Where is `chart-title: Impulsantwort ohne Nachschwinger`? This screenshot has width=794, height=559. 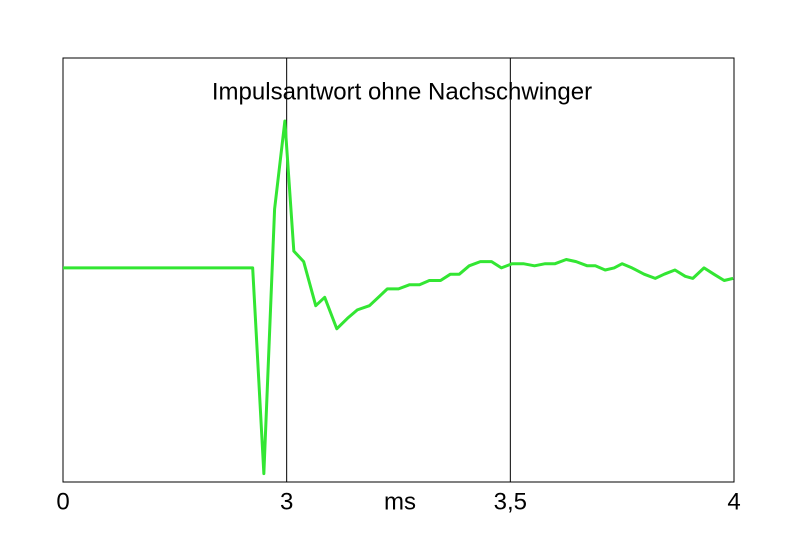
chart-title: Impulsantwort ohne Nachschwinger is located at coordinates (402, 91).